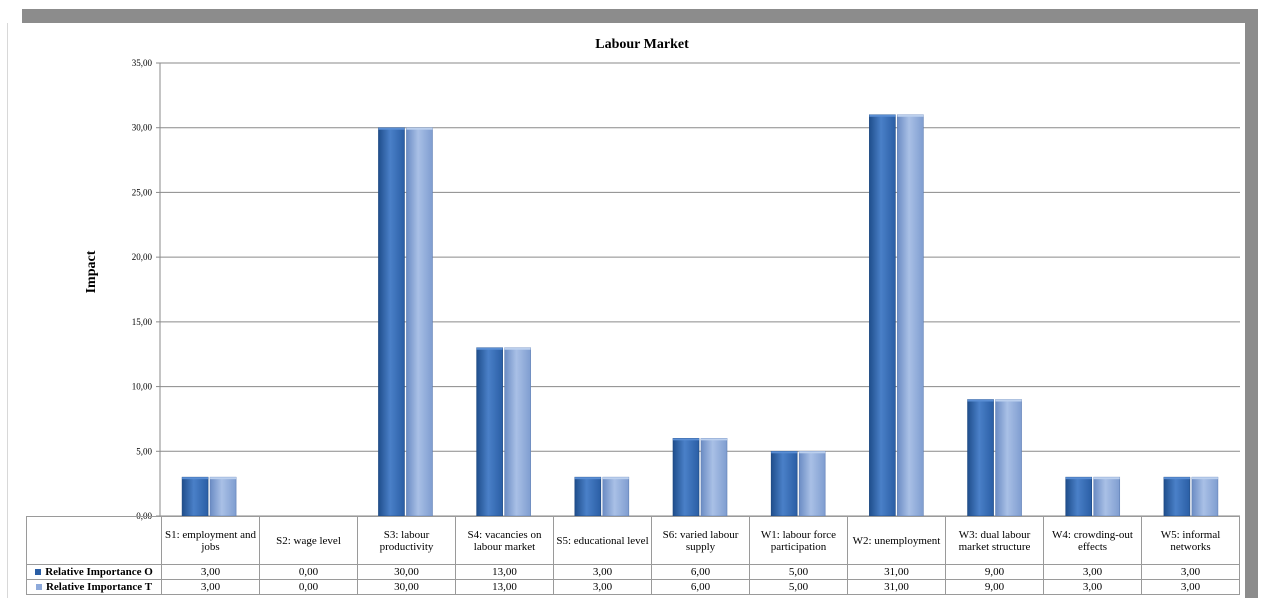  I want to click on series-name-o: Relative Importance O, so click(94, 572).